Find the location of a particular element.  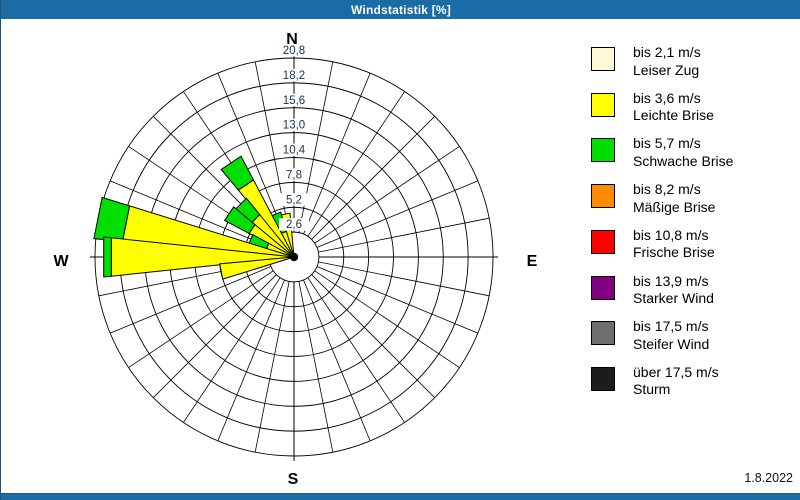

legend-item-label: bis 2,1 m/s Leiser Zug is located at coordinates (667, 61).